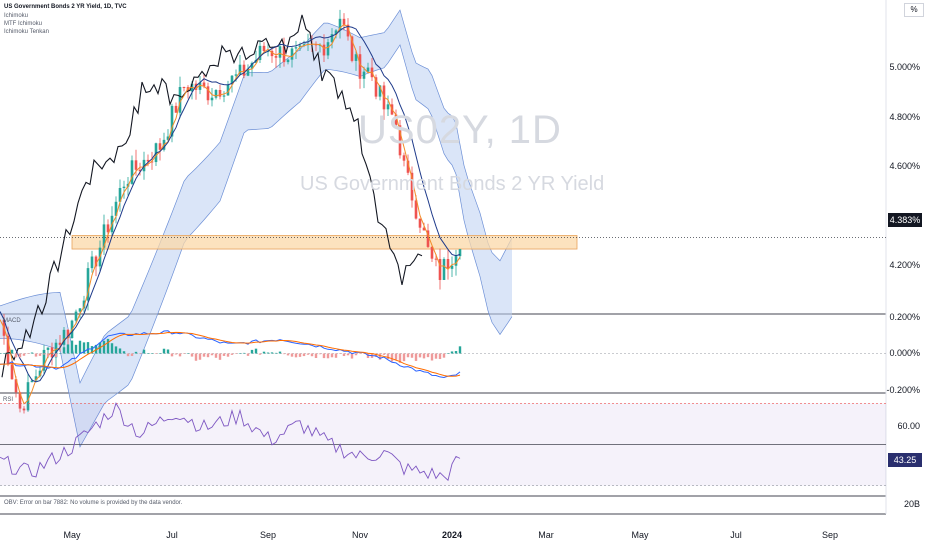  Describe the element at coordinates (230, 354) in the screenshot. I see `macd-signal-line` at that location.